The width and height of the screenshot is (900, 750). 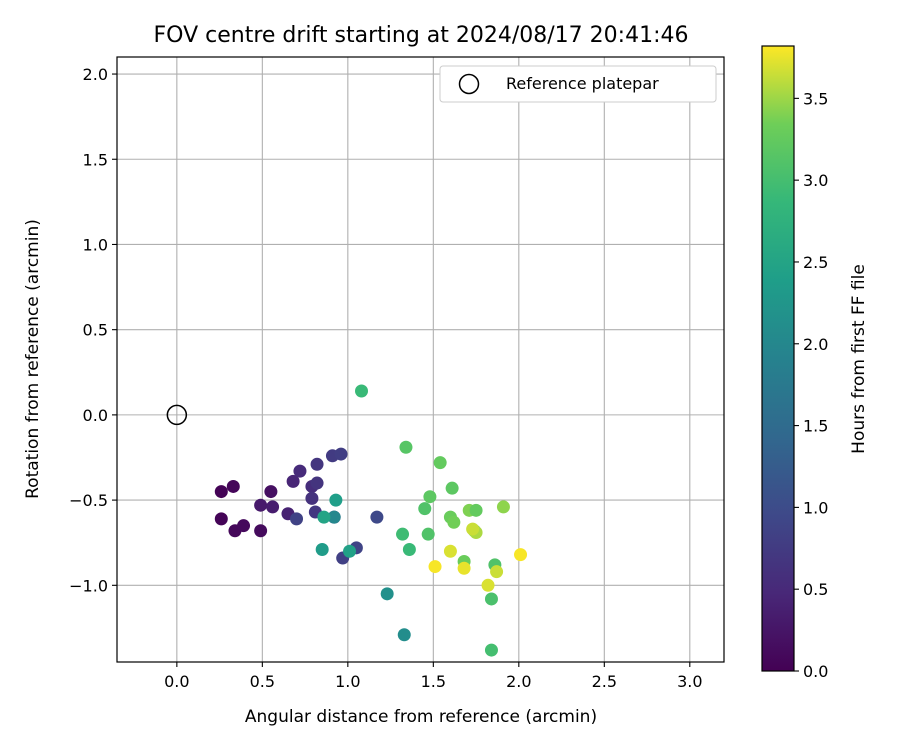 I want to click on y-axis-ticks: −1.0 −0.5 0.0 0.5 1.0 1.5 2.0, so click(x=93, y=330).